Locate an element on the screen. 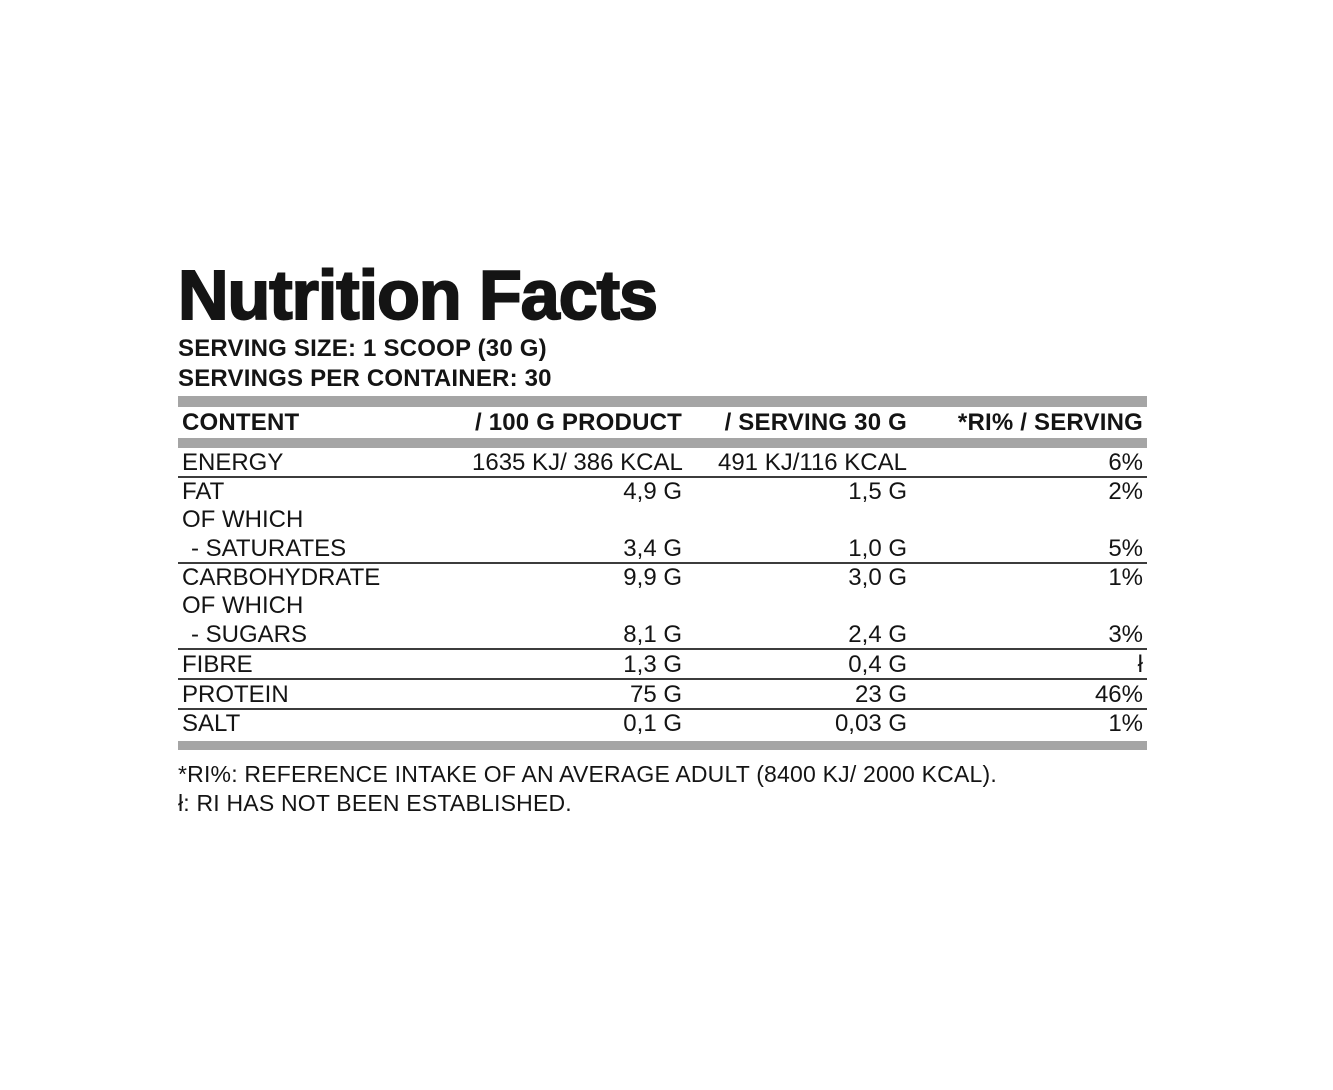  row-per-serving-value: 23 G is located at coordinates (880, 694).